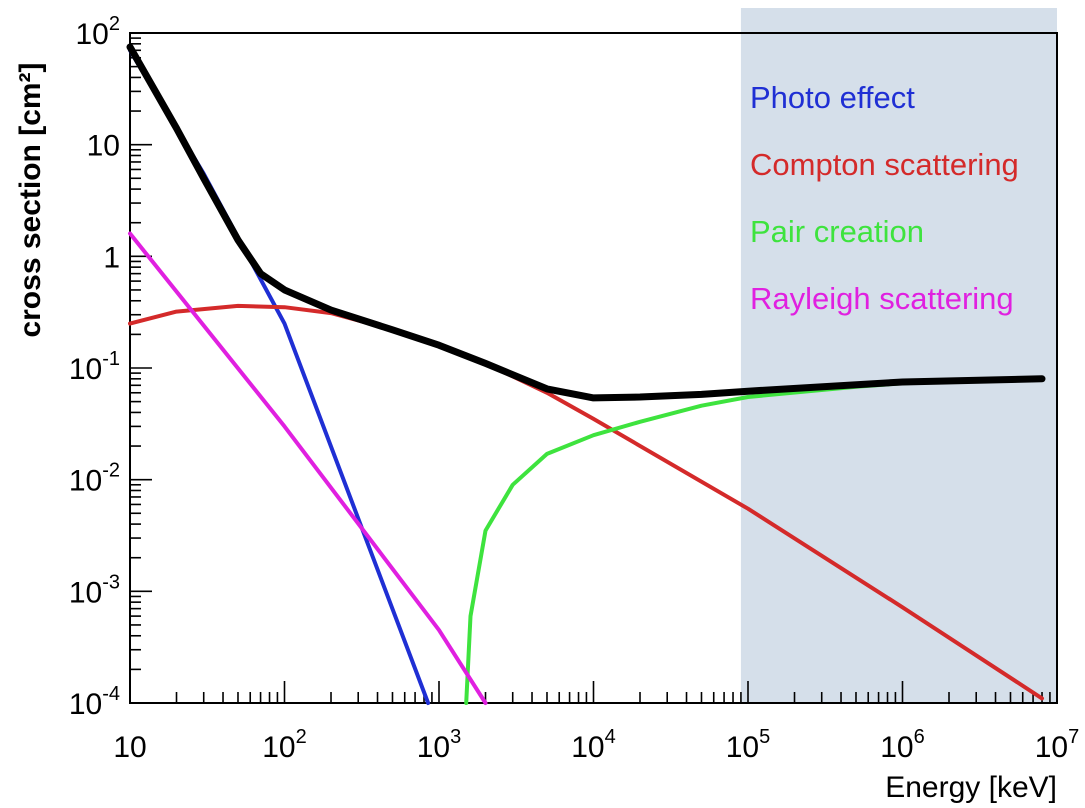 This screenshot has width=1085, height=808. What do you see at coordinates (284, 745) in the screenshot?
I see `x-tick-label: 10²` at bounding box center [284, 745].